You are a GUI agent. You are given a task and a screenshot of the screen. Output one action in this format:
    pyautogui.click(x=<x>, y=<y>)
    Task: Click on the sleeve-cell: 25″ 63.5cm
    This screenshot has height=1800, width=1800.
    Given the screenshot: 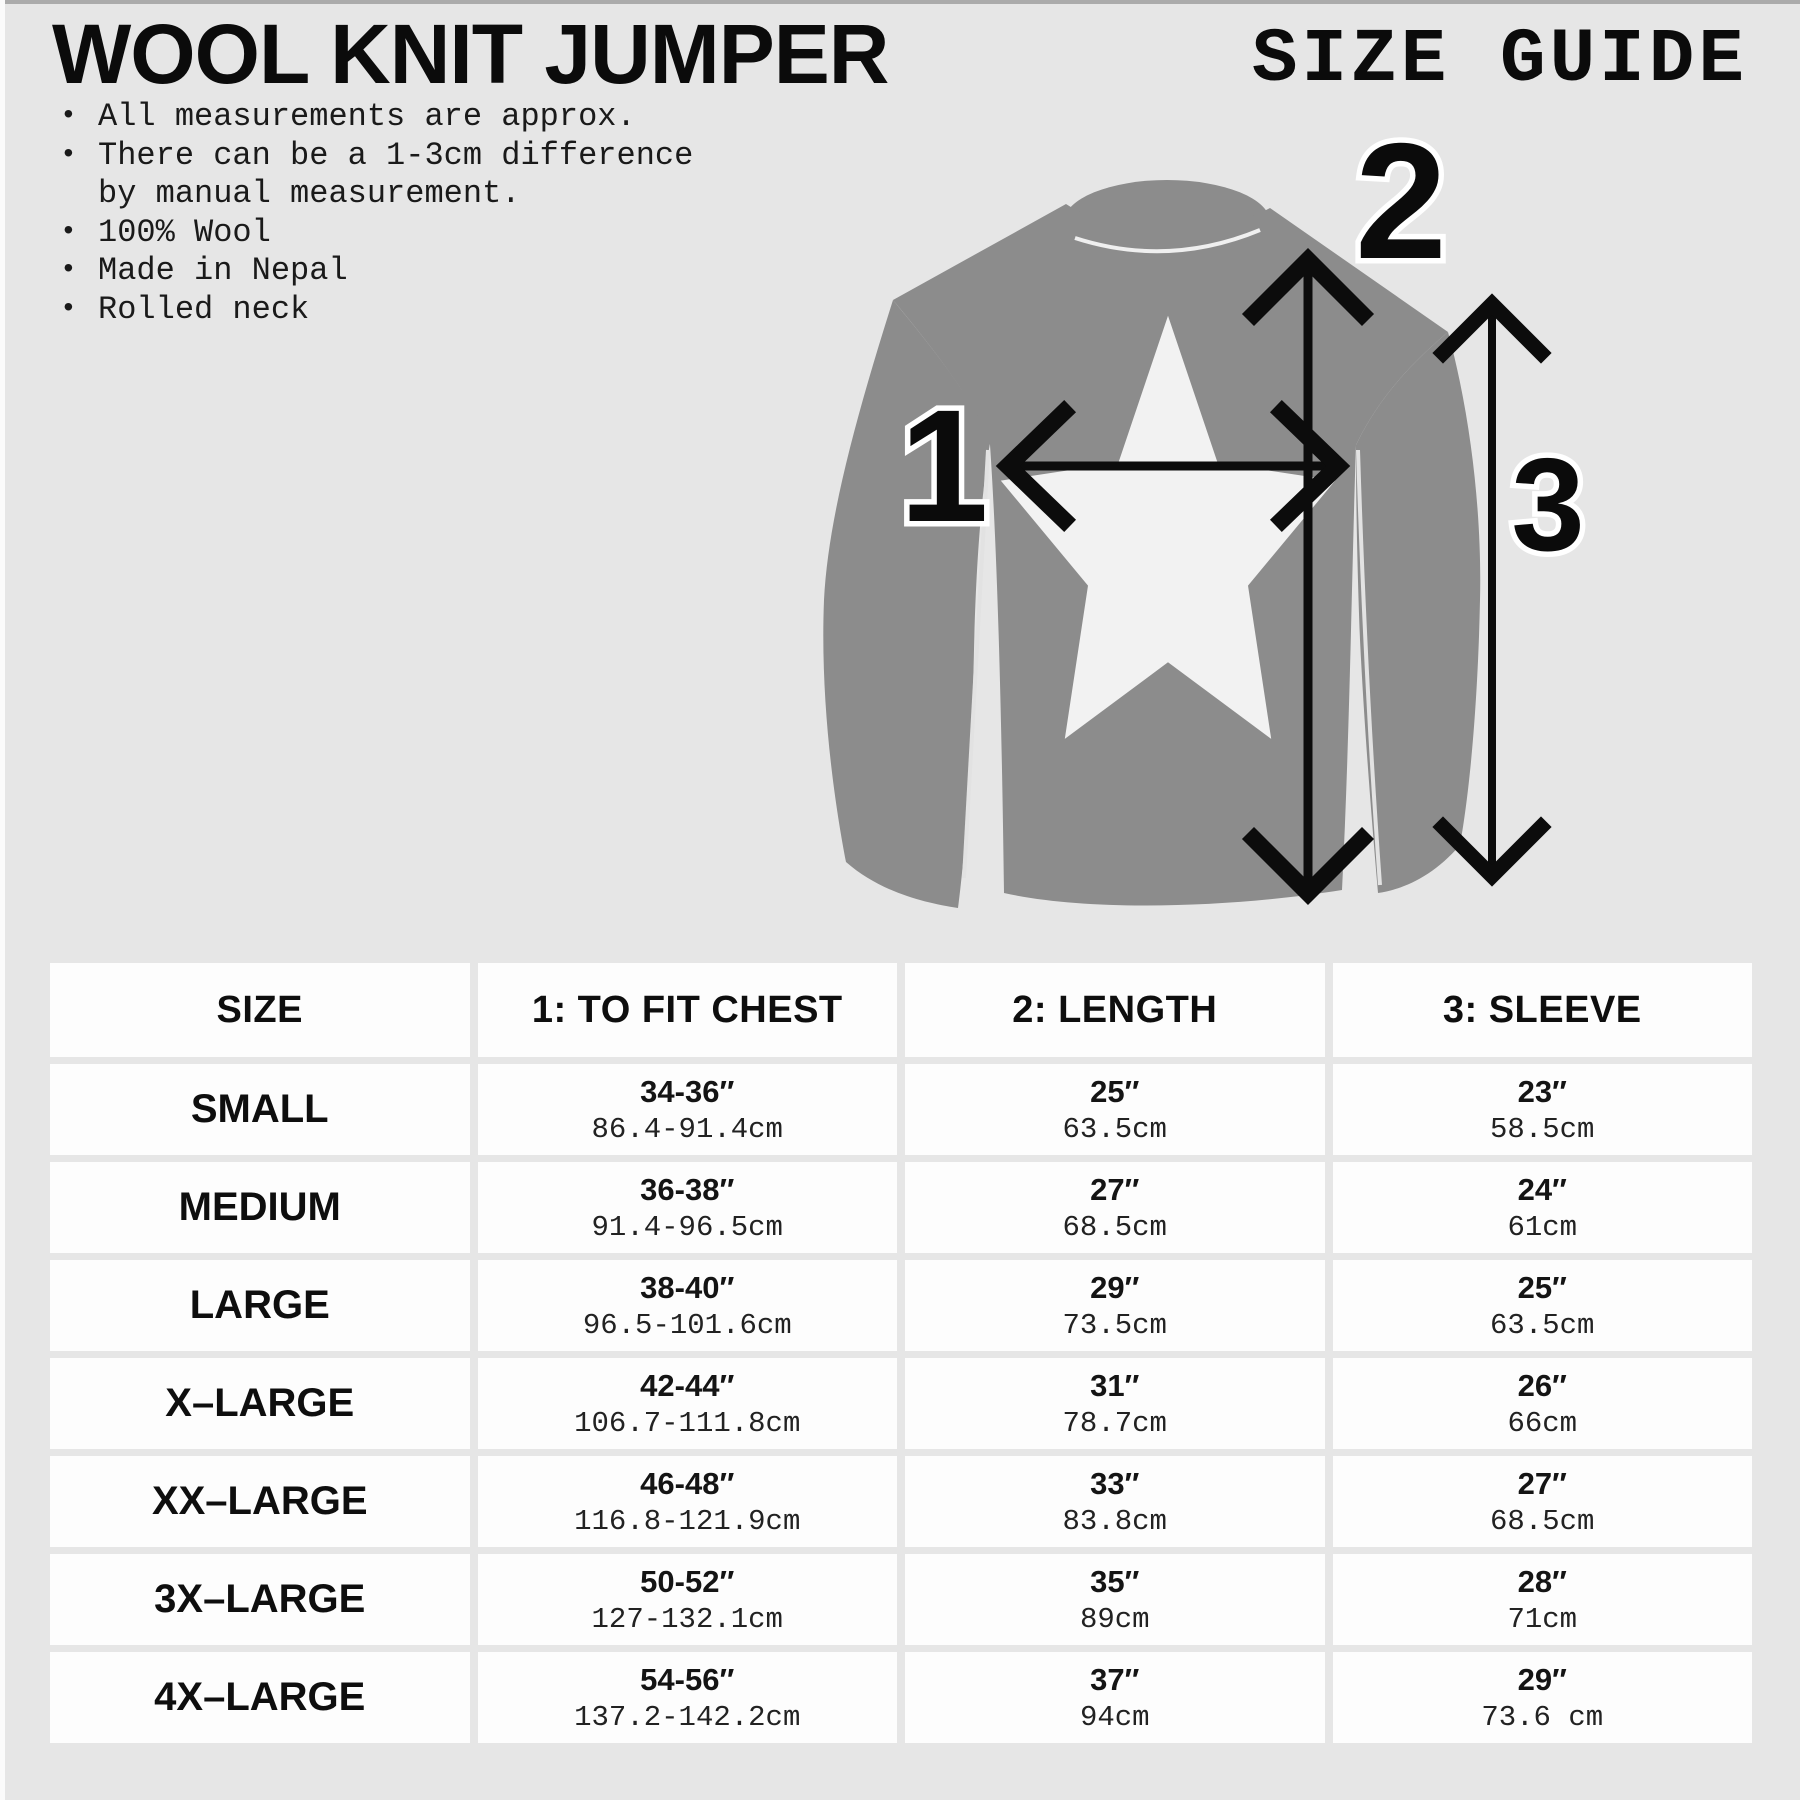 What is the action you would take?
    pyautogui.click(x=1542, y=1305)
    